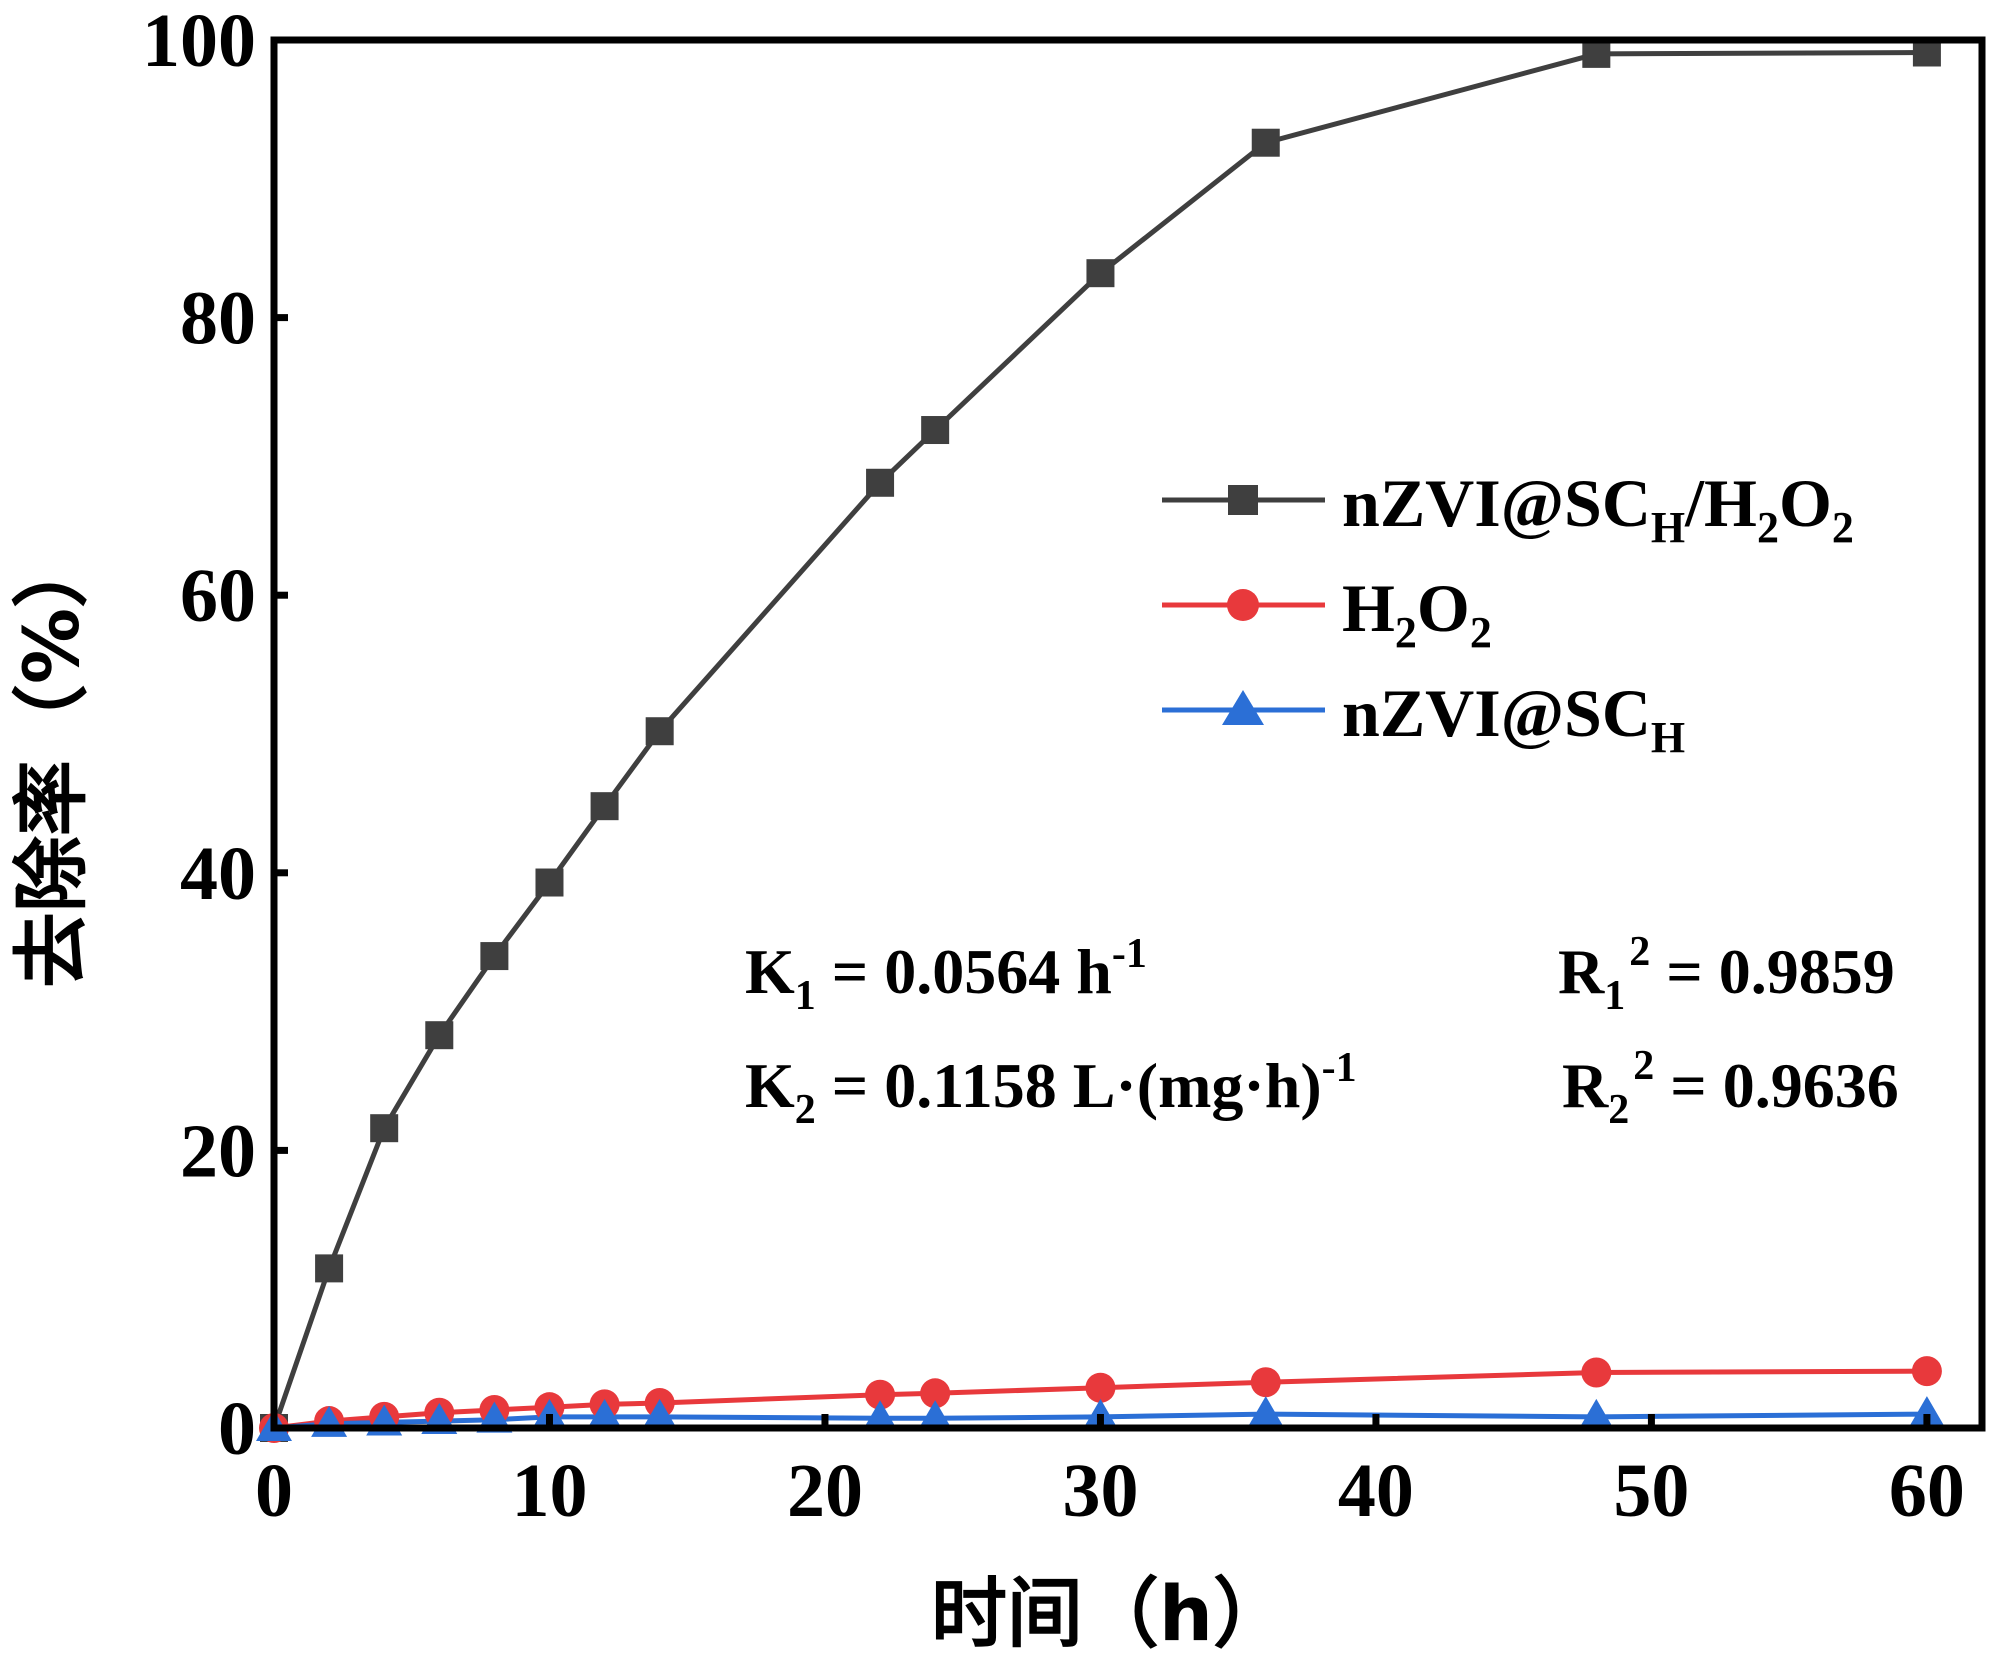 The image size is (2000, 1656). What do you see at coordinates (199, 41) in the screenshot?
I see `y-tick-label-5: 100` at bounding box center [199, 41].